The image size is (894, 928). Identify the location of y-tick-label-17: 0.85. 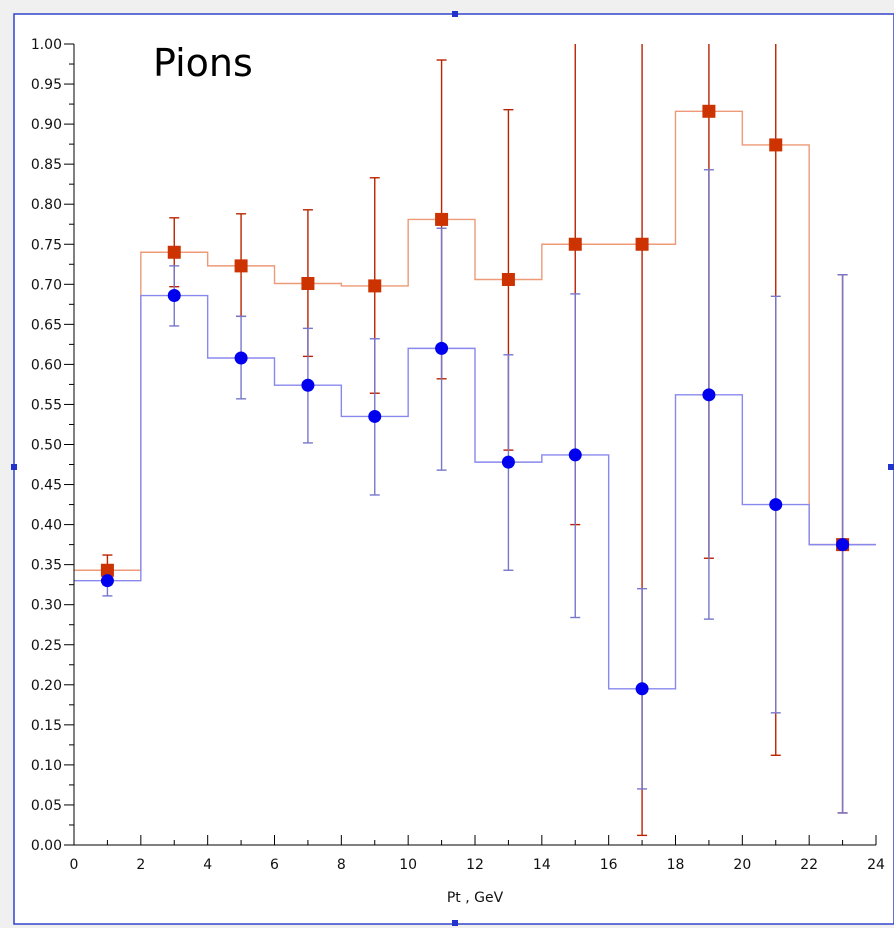
(46, 165).